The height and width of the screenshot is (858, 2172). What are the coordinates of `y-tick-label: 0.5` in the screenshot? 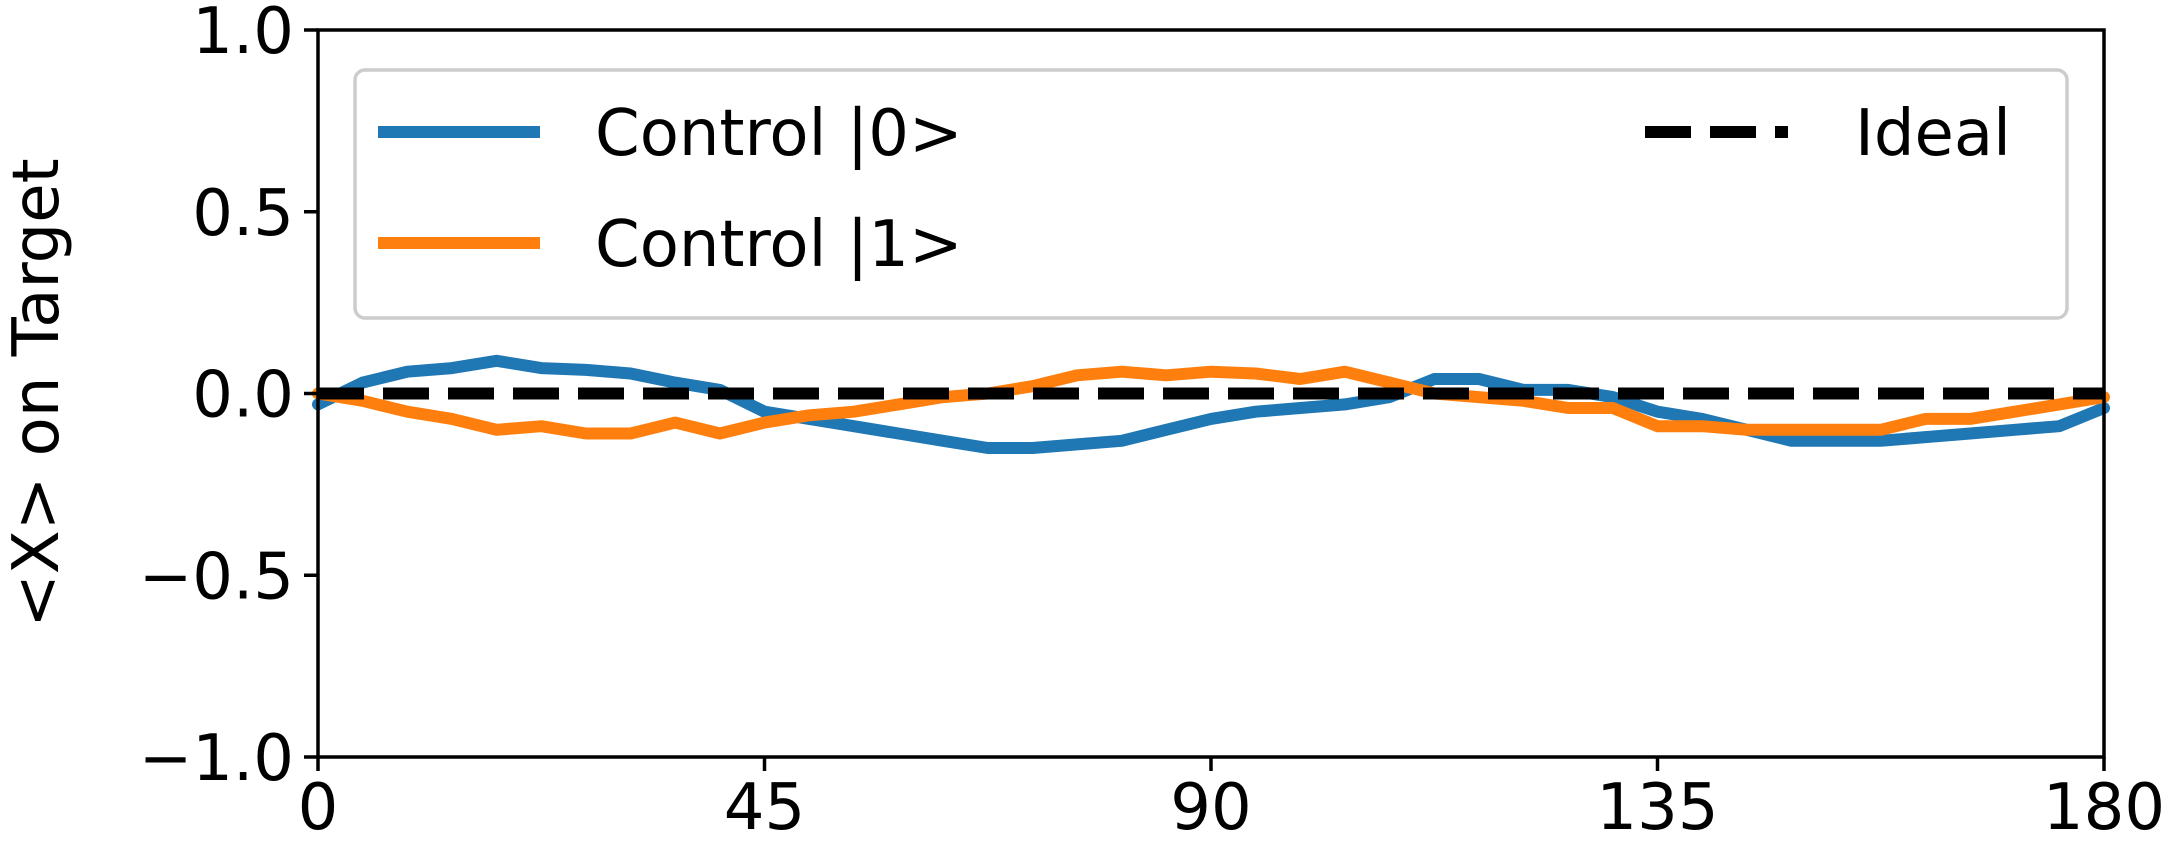 It's located at (243, 214).